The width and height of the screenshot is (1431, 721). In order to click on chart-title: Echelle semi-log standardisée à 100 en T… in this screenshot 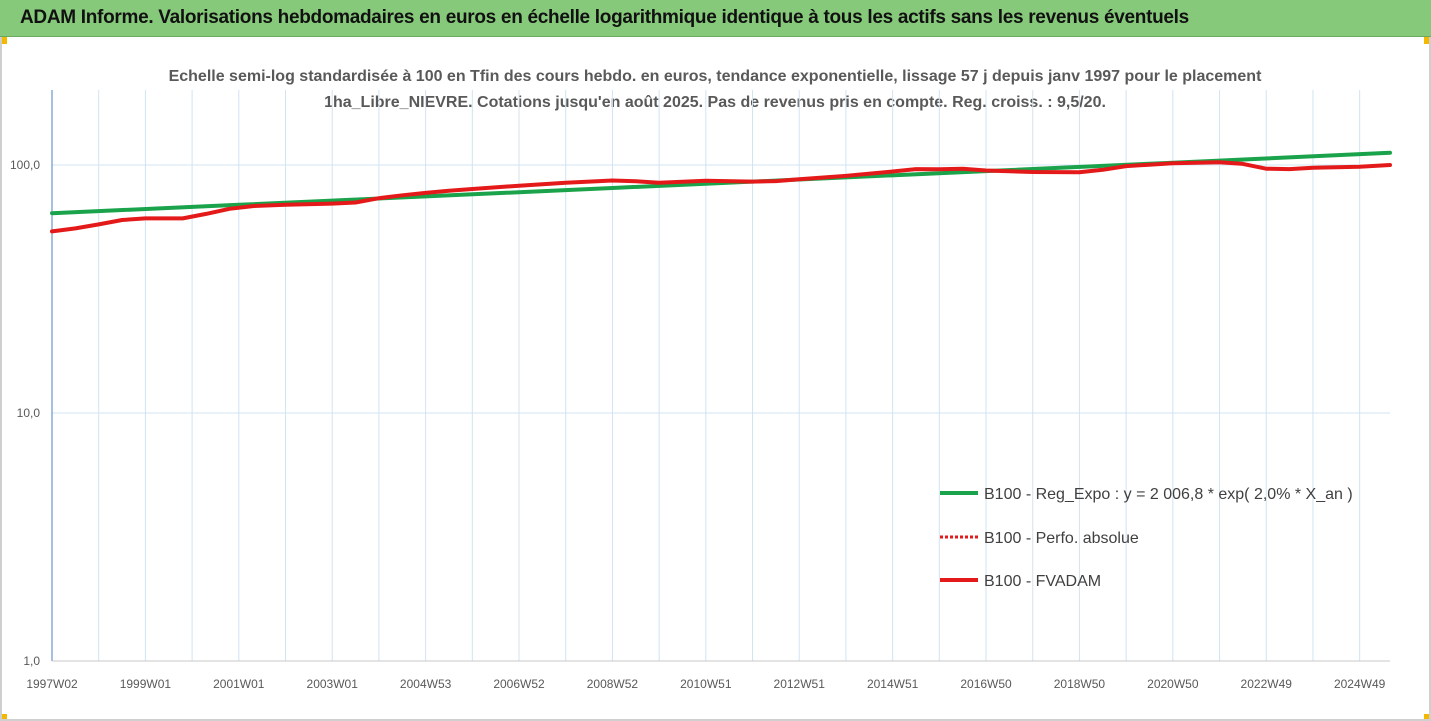, I will do `click(715, 89)`.